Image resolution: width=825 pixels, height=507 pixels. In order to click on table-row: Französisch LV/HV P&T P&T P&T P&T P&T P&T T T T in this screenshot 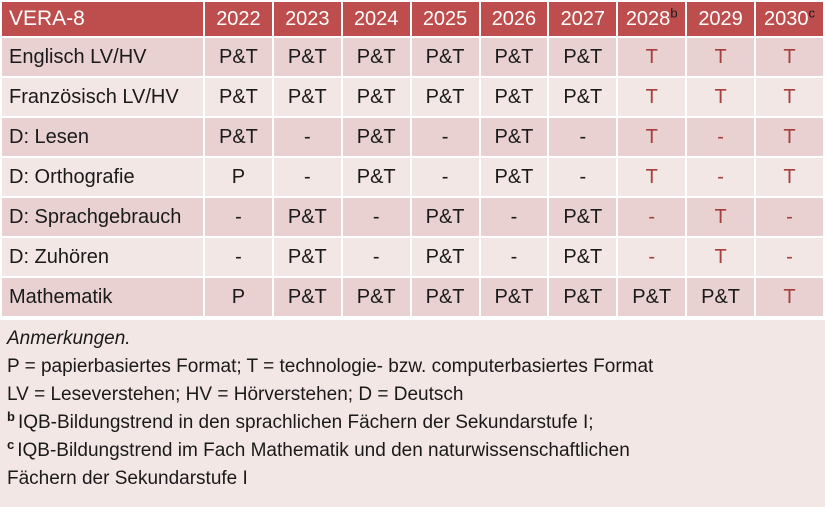, I will do `click(412, 97)`.